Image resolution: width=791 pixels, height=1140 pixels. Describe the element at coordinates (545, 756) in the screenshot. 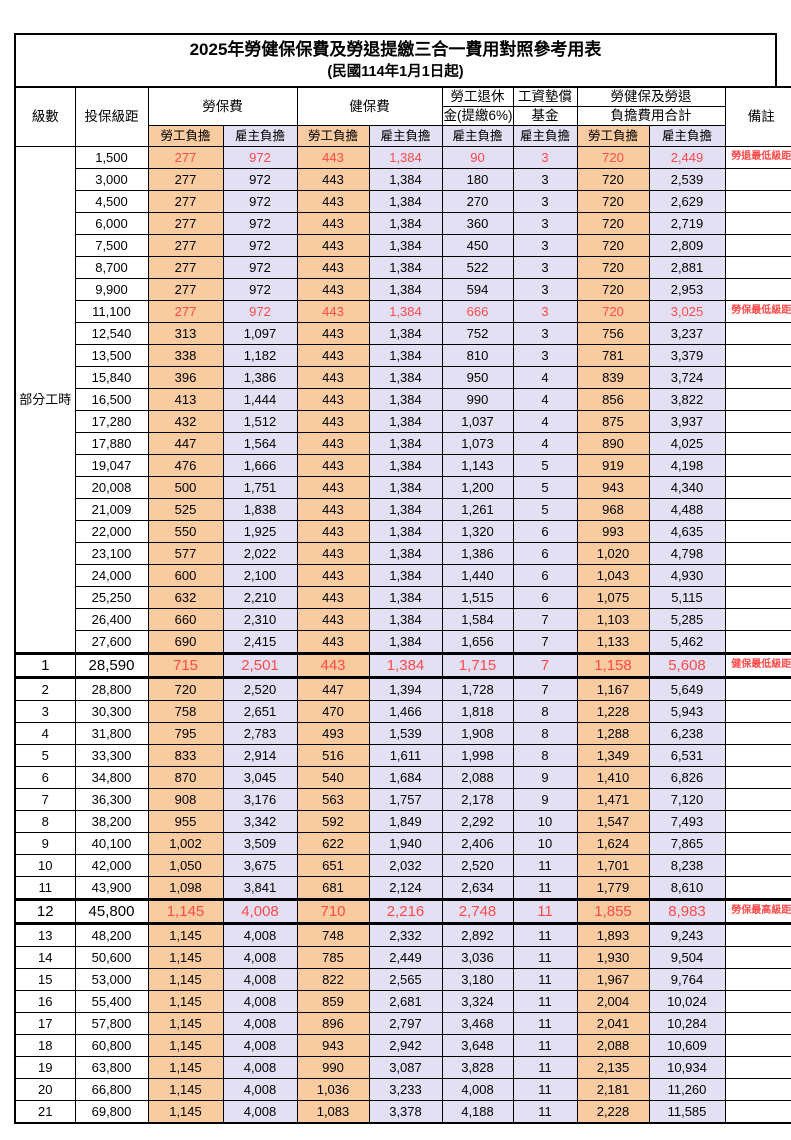

I see `cell-fund-employer: 8` at that location.